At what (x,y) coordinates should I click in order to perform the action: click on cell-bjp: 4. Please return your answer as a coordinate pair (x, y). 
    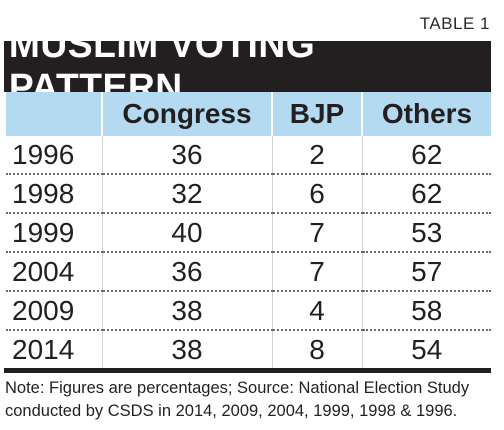
    Looking at the image, I should click on (317, 311).